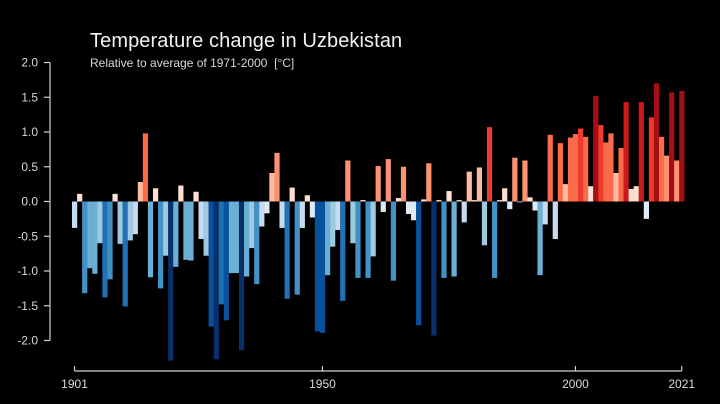 This screenshot has width=720, height=404. I want to click on bar-2019, so click(672, 147).